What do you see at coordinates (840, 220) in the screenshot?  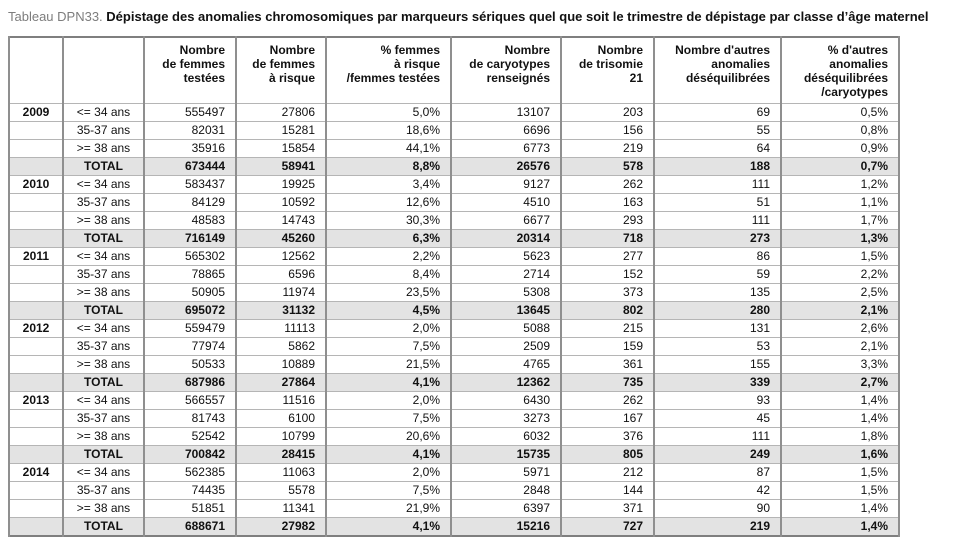 I see `value-cell: 1,7%` at bounding box center [840, 220].